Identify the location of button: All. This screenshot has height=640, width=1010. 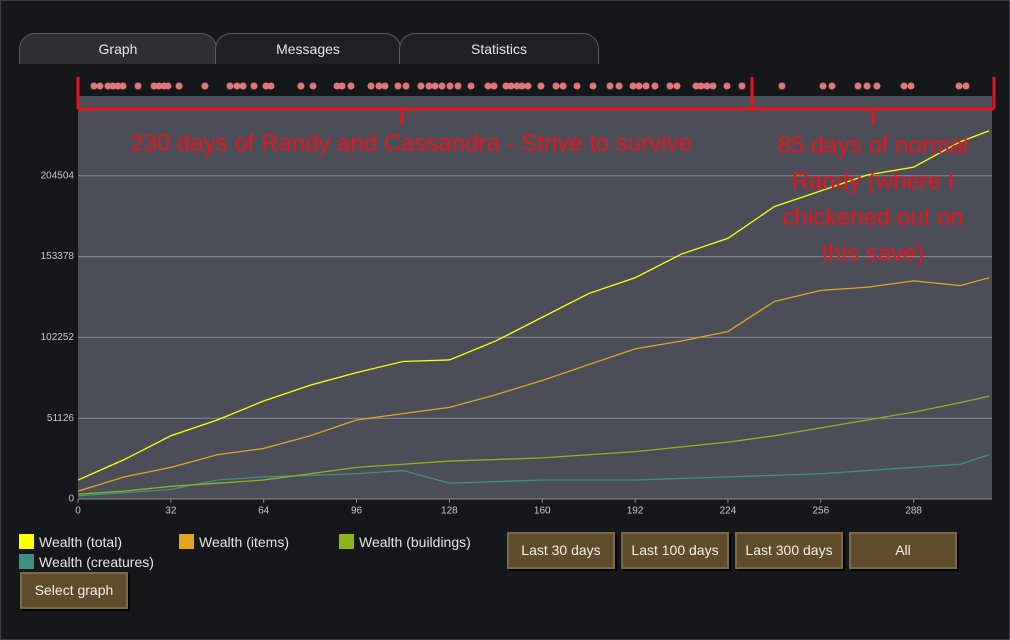
(903, 550).